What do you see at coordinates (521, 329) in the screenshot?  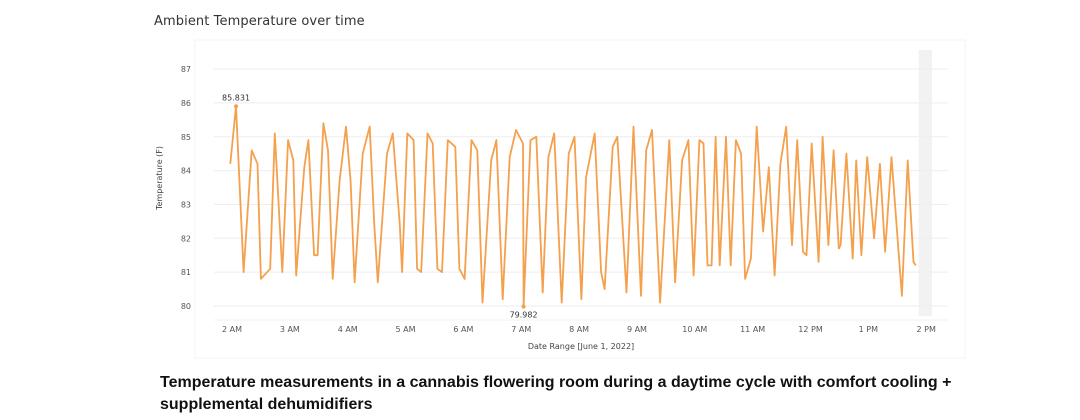 I see `x-tick-label: 7 AM` at bounding box center [521, 329].